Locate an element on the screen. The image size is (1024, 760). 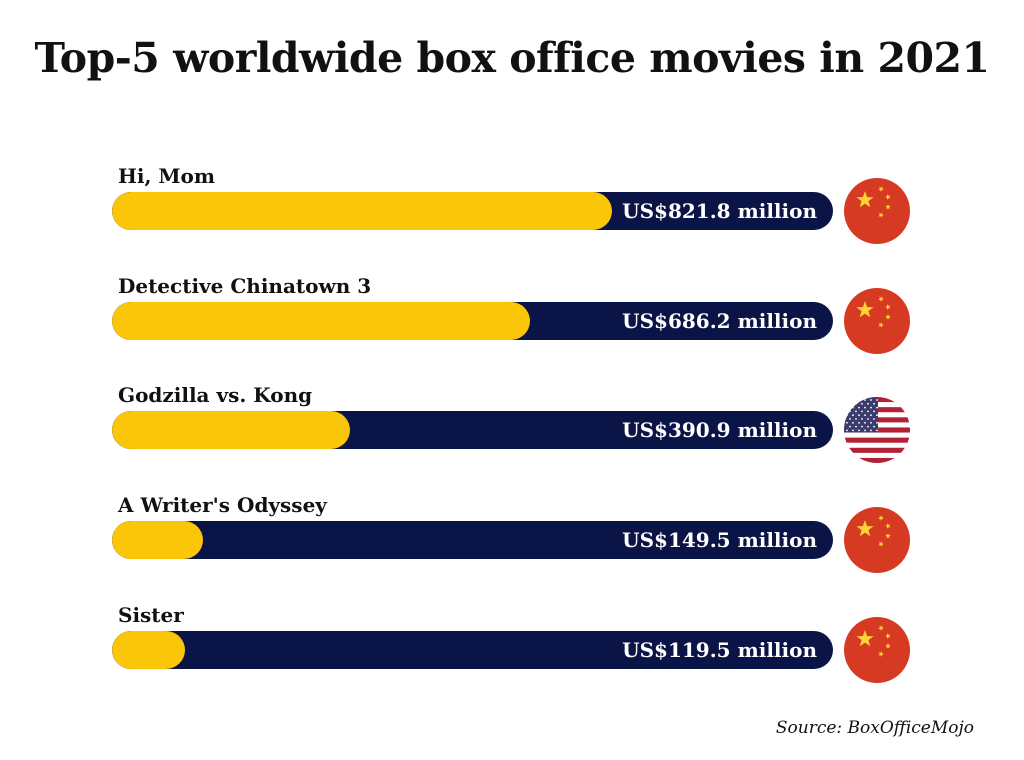
bar-label: Sister is located at coordinates (151, 615).